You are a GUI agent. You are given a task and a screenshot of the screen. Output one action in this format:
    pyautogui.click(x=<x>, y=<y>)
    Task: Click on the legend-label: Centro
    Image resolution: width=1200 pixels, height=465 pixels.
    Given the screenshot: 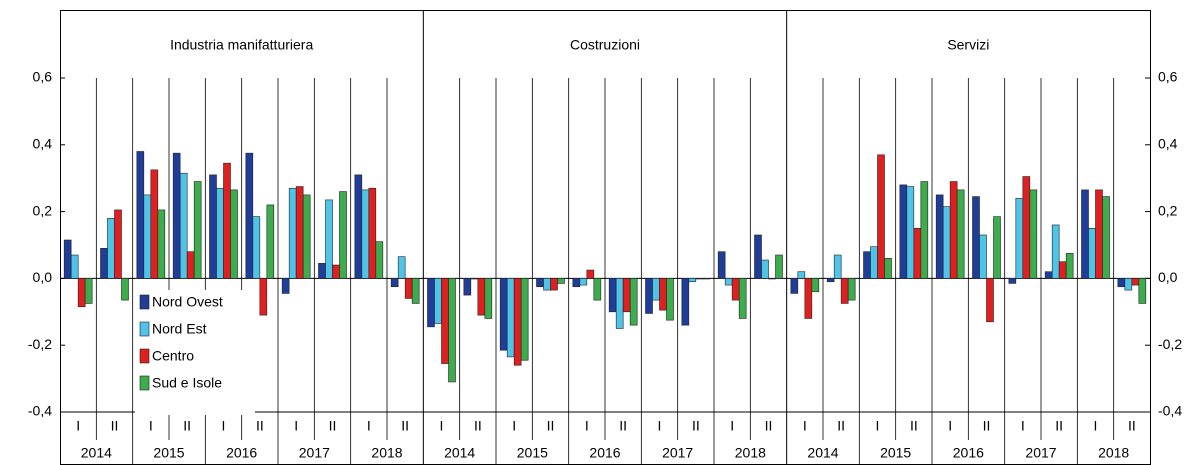 What is the action you would take?
    pyautogui.click(x=173, y=356)
    